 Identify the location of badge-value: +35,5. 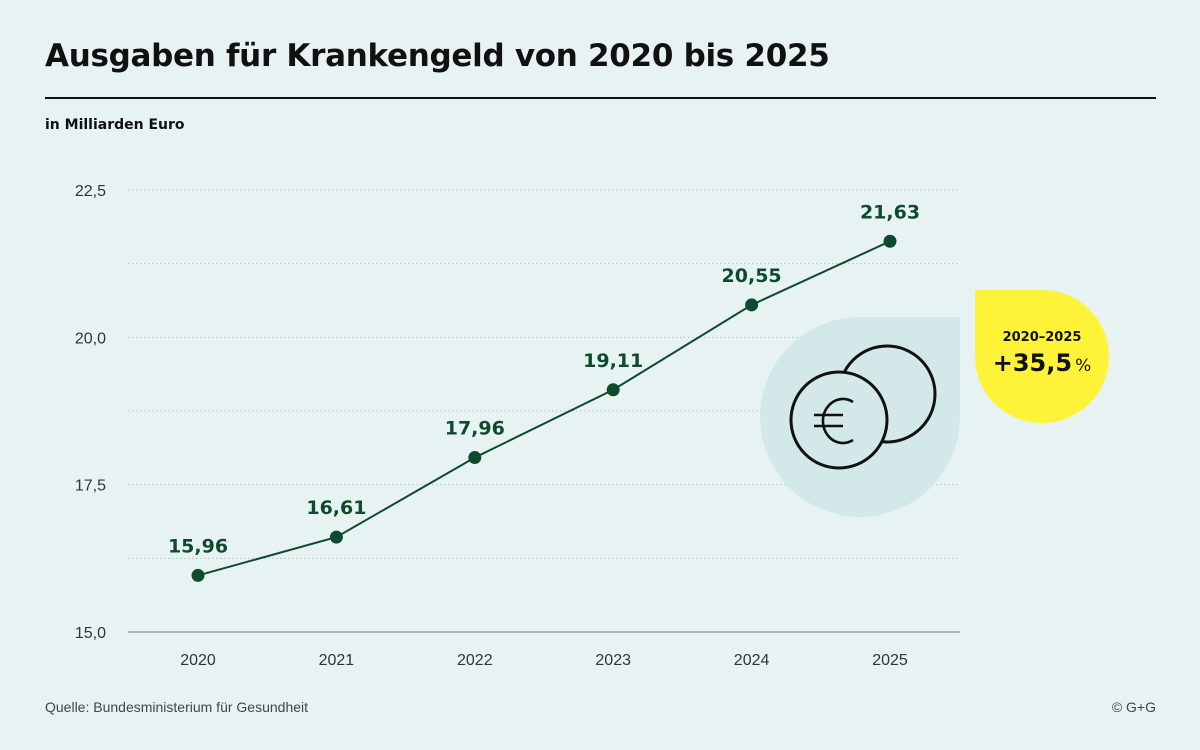
(1032, 363).